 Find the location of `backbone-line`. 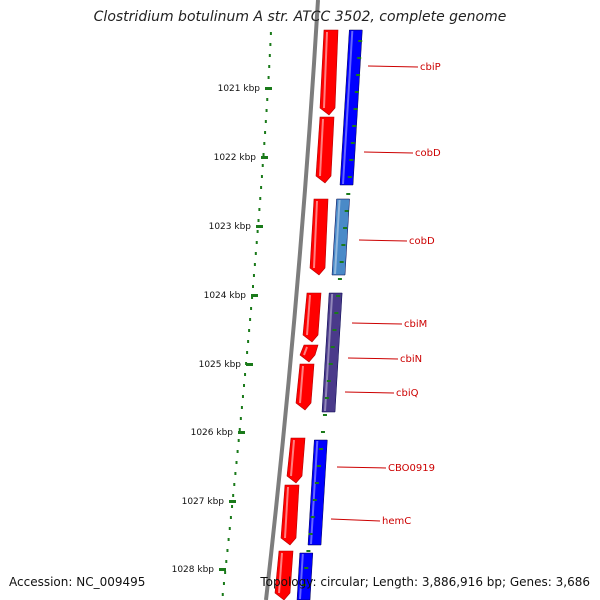

backbone-line is located at coordinates (292, 300).